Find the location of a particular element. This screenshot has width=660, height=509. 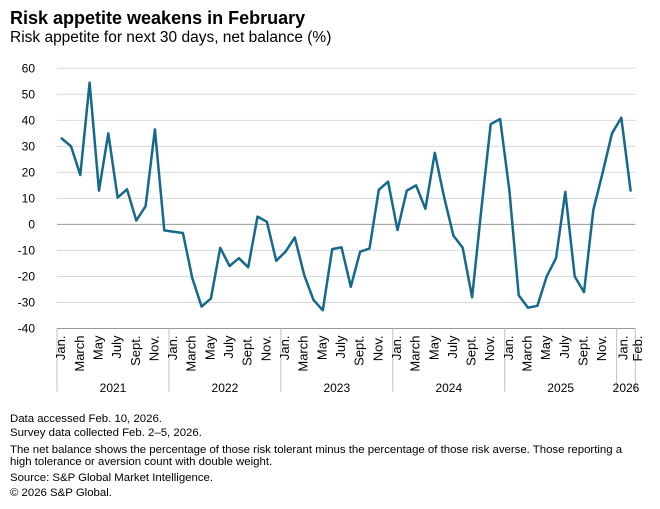

svg-text: -10 is located at coordinates (27, 250).